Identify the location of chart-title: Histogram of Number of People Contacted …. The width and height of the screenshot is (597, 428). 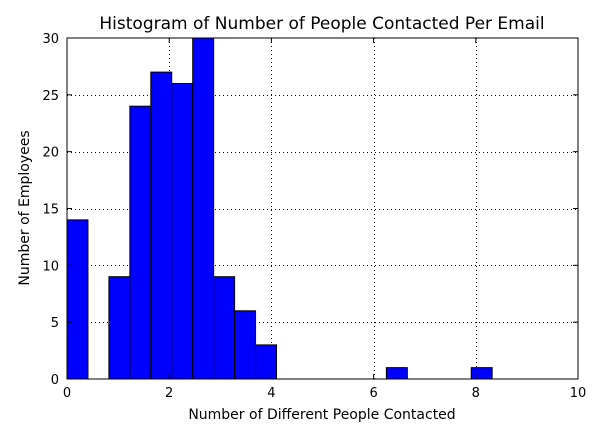
(321, 24).